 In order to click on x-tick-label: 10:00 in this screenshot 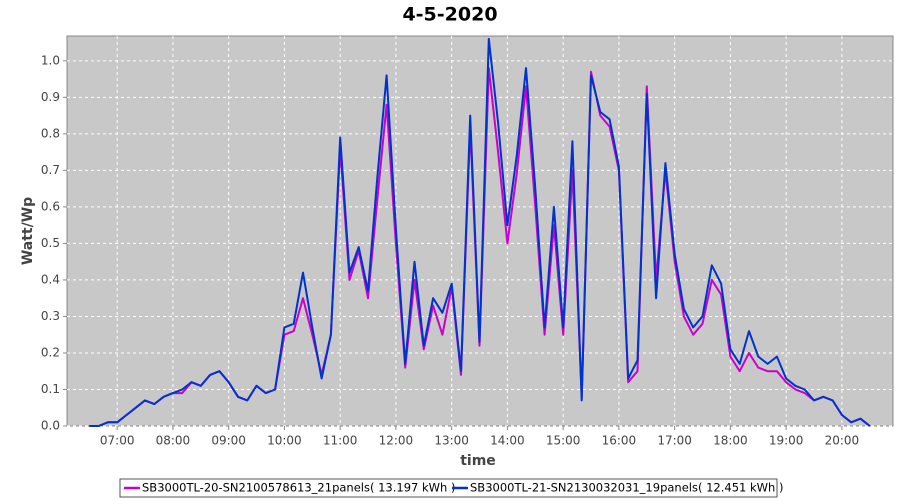, I will do `click(284, 441)`.